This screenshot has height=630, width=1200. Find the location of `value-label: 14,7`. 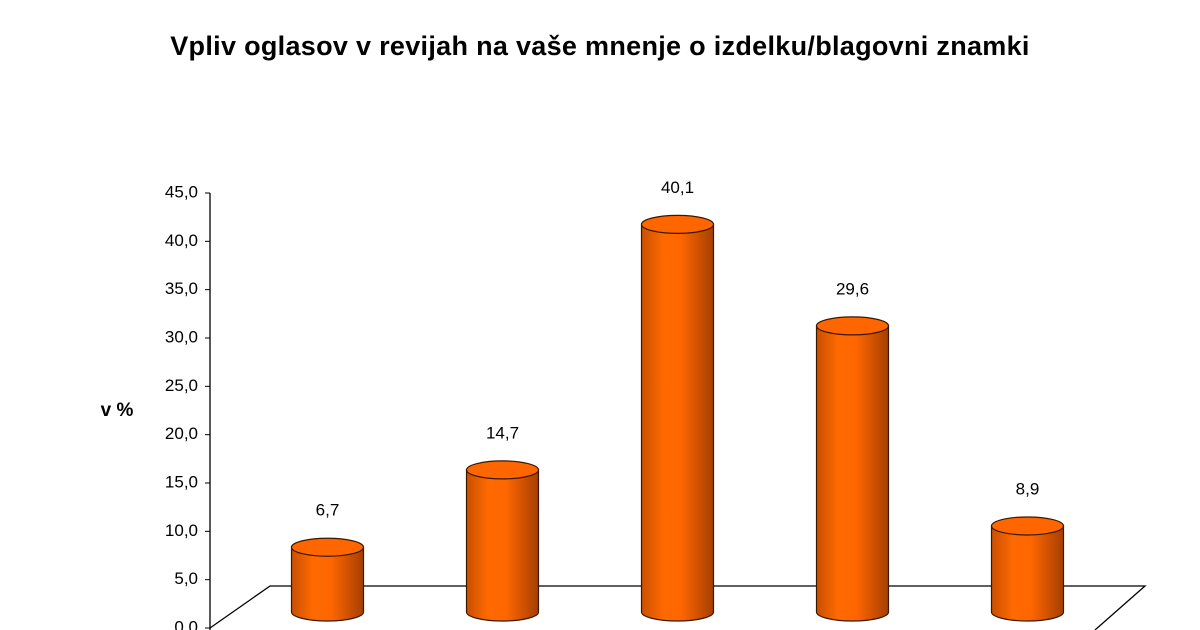

value-label: 14,7 is located at coordinates (502, 432).